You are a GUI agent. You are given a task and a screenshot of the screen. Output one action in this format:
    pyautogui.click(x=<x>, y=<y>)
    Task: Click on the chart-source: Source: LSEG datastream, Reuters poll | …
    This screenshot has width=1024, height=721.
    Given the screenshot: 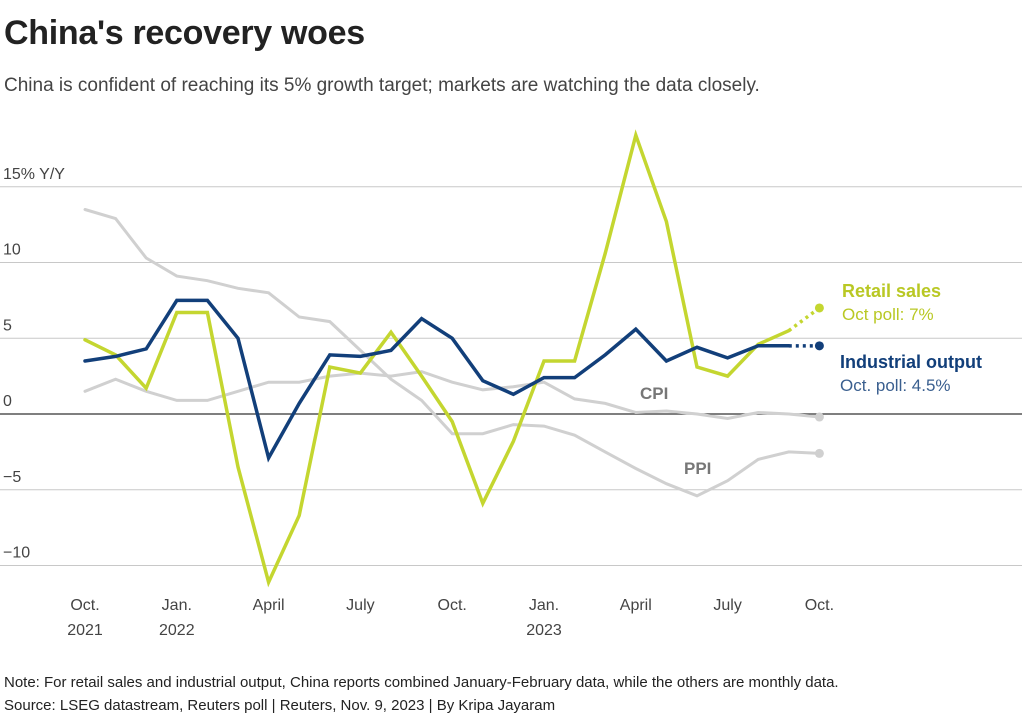 What is the action you would take?
    pyautogui.click(x=280, y=705)
    